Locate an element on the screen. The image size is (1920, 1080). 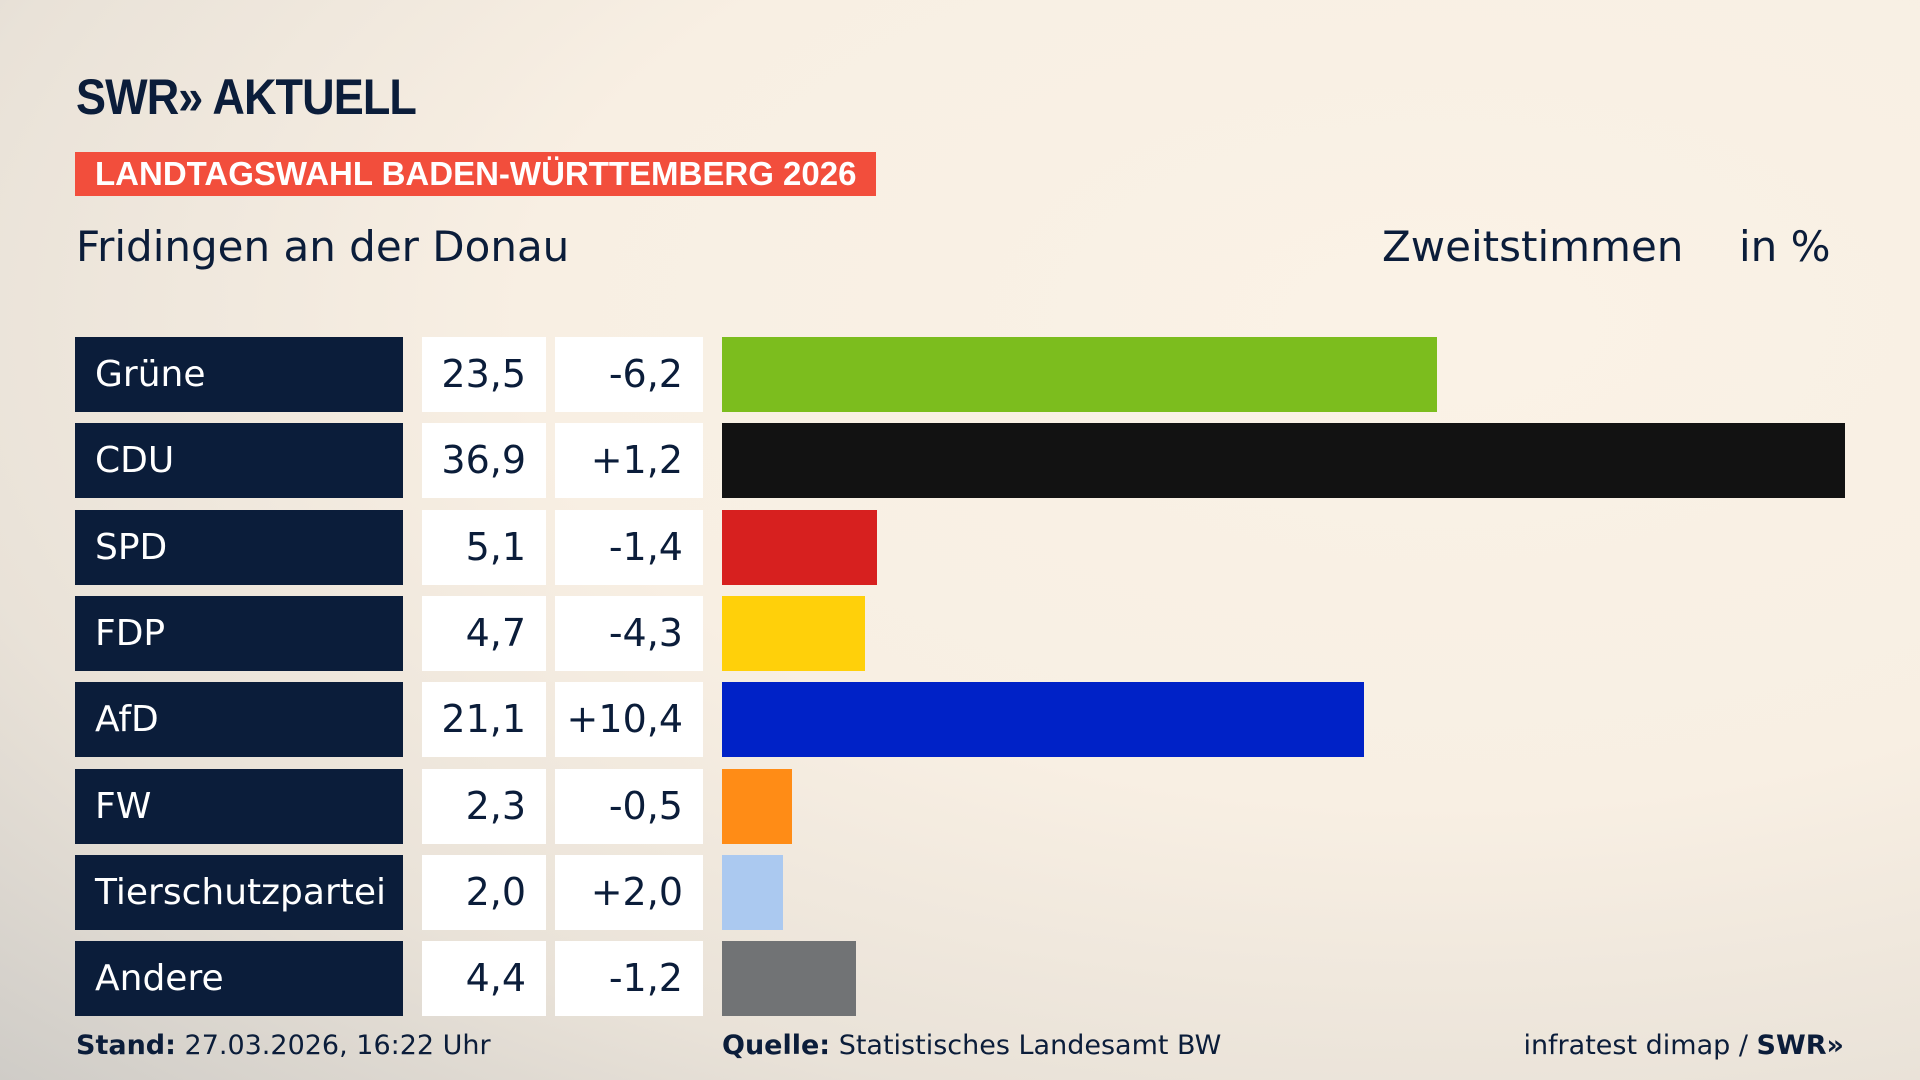
value-label: 21,1 is located at coordinates (484, 720).